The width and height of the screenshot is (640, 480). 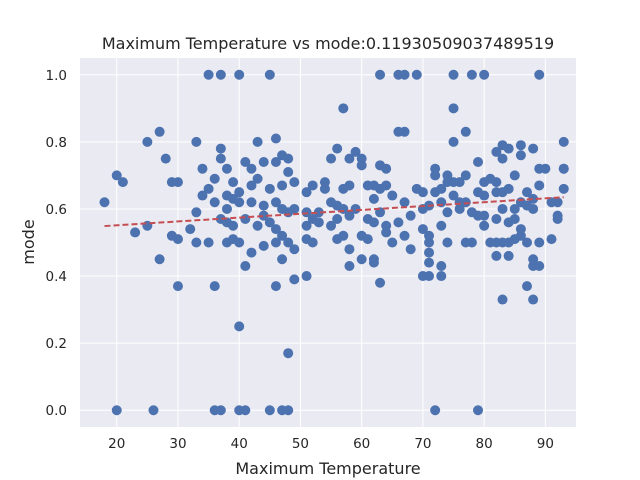 I want to click on y-tick-label: 0.6, so click(x=56, y=210).